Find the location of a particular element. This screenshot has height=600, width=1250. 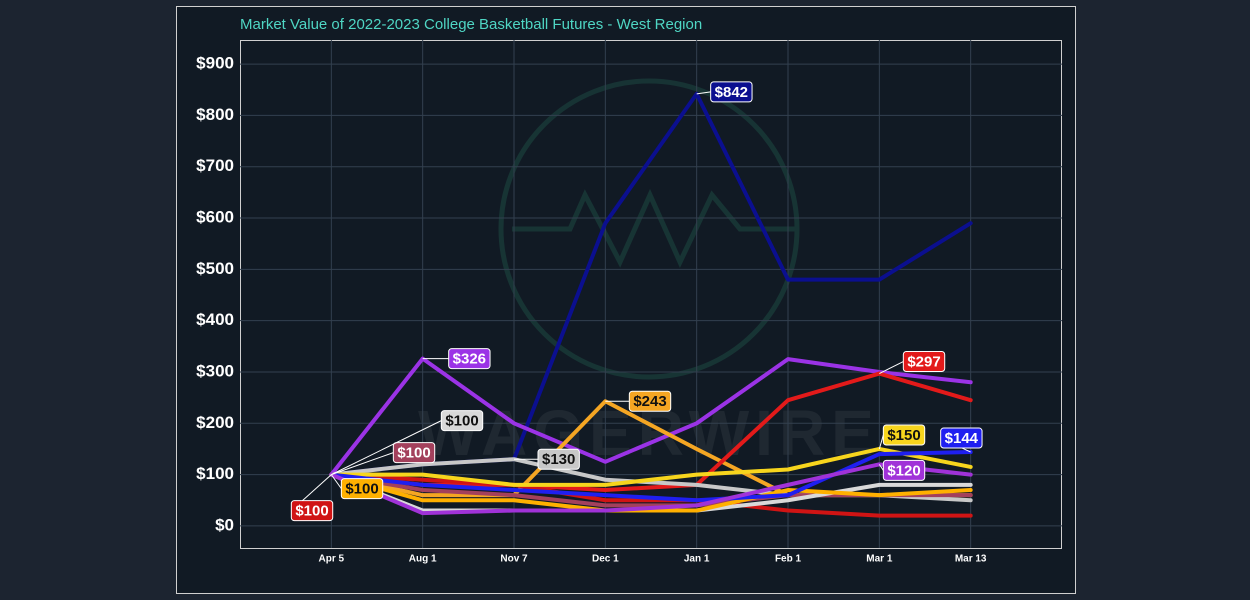

x-tick-label: Feb 1 is located at coordinates (788, 559).